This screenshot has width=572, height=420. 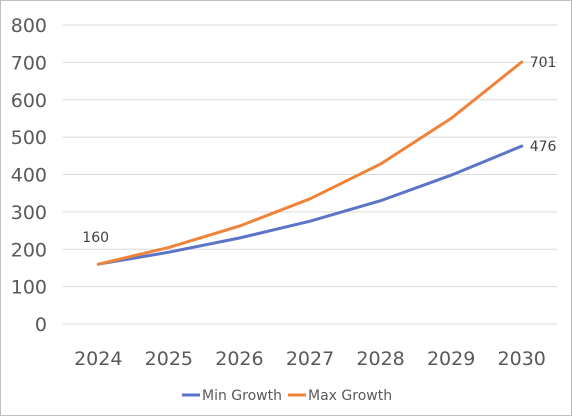 I want to click on x-tick-label: 2027, so click(x=310, y=359).